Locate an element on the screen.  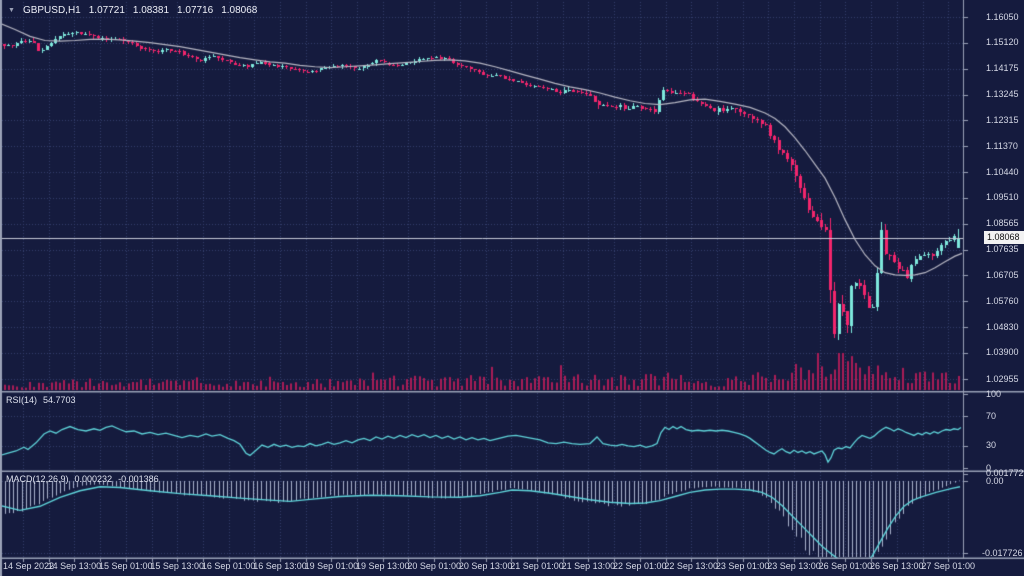
price-axis-label: 1.11370 is located at coordinates (1002, 145).